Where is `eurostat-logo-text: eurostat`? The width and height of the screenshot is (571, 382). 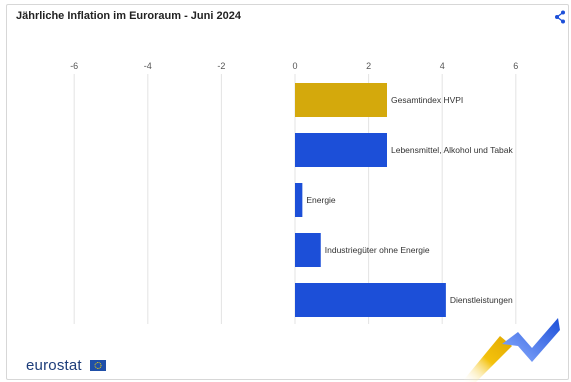
eurostat-logo-text: eurostat is located at coordinates (54, 365).